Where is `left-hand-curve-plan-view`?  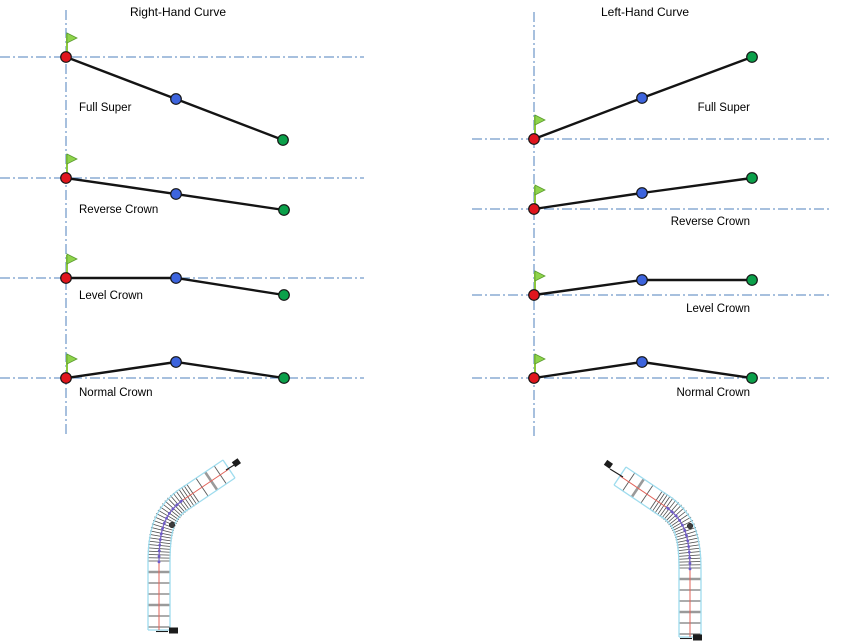 left-hand-curve-plan-view is located at coordinates (652, 550).